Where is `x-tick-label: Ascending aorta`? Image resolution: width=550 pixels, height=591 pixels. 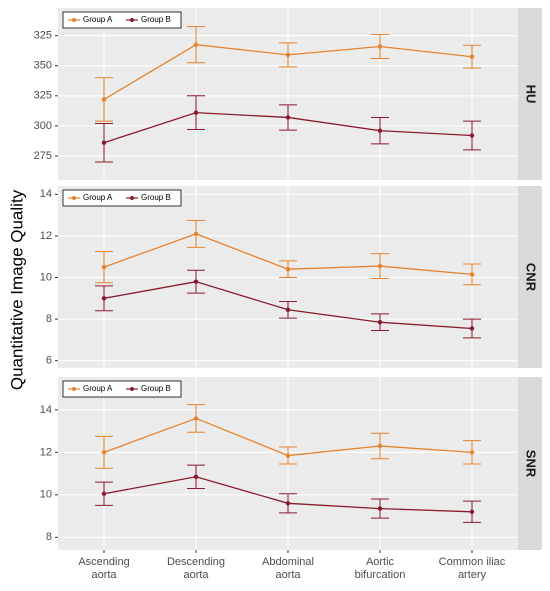 x-tick-label: Ascending aorta is located at coordinates (103, 568).